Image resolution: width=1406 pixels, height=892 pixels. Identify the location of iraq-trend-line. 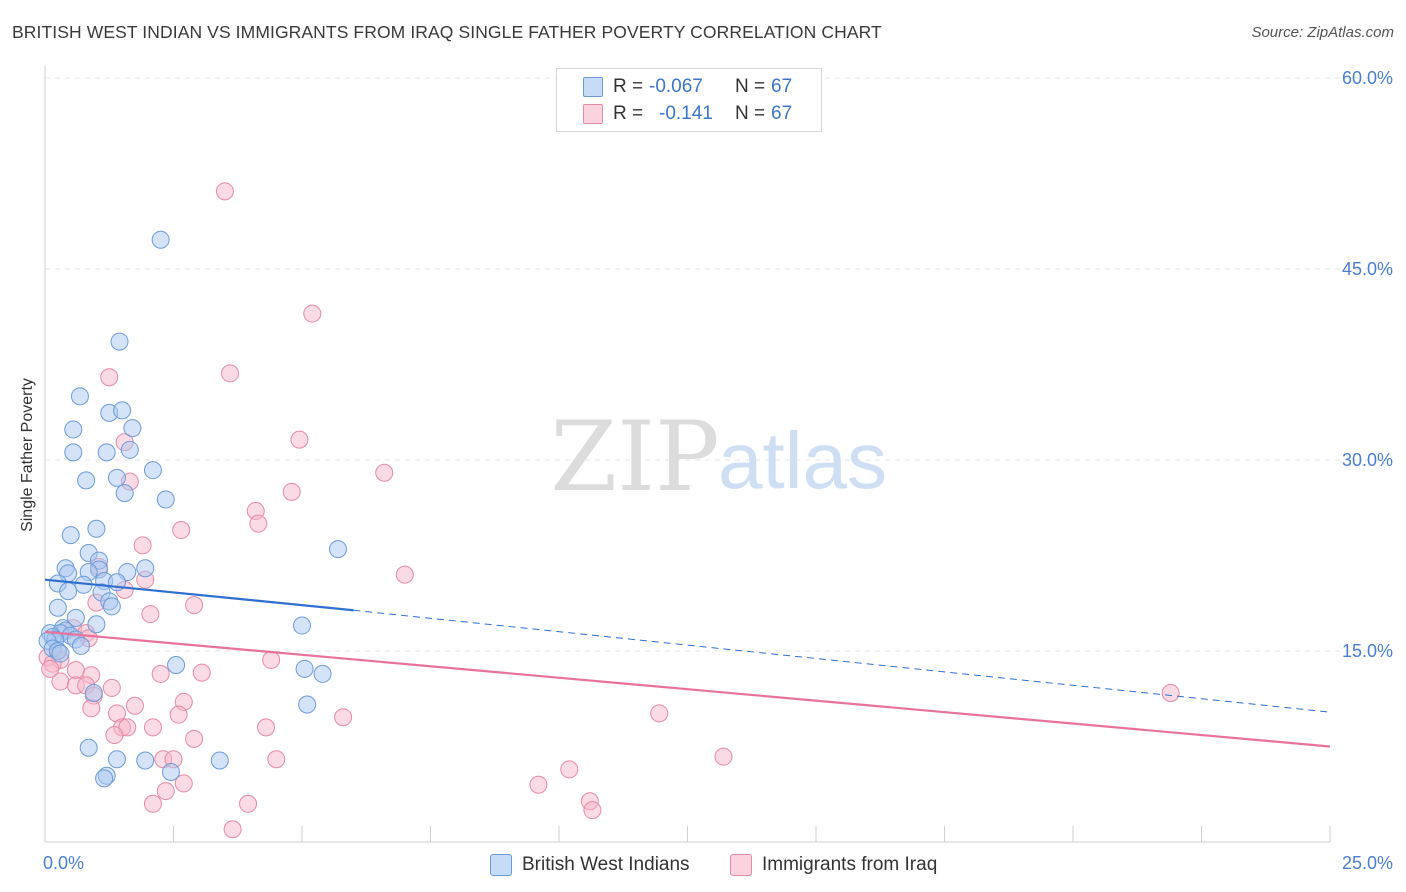
(687, 689).